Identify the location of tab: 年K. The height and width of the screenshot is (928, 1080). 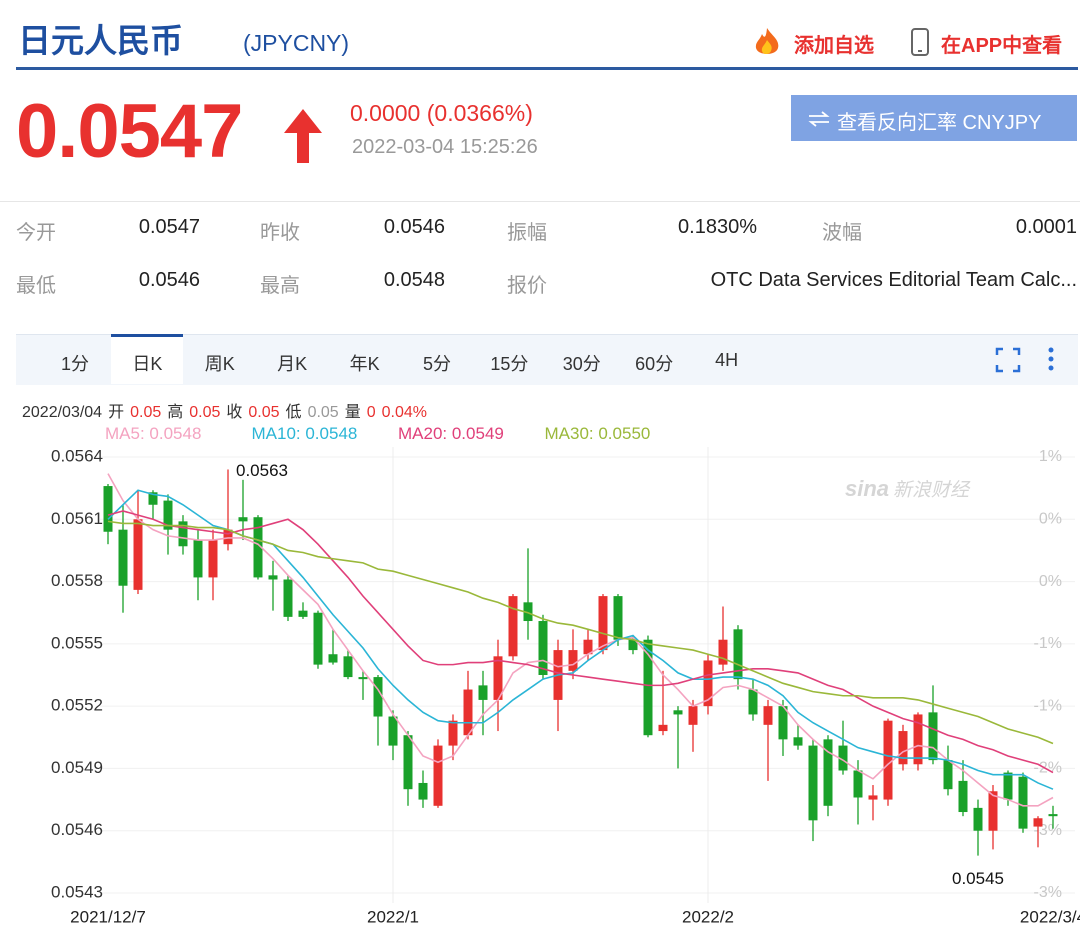
(364, 364).